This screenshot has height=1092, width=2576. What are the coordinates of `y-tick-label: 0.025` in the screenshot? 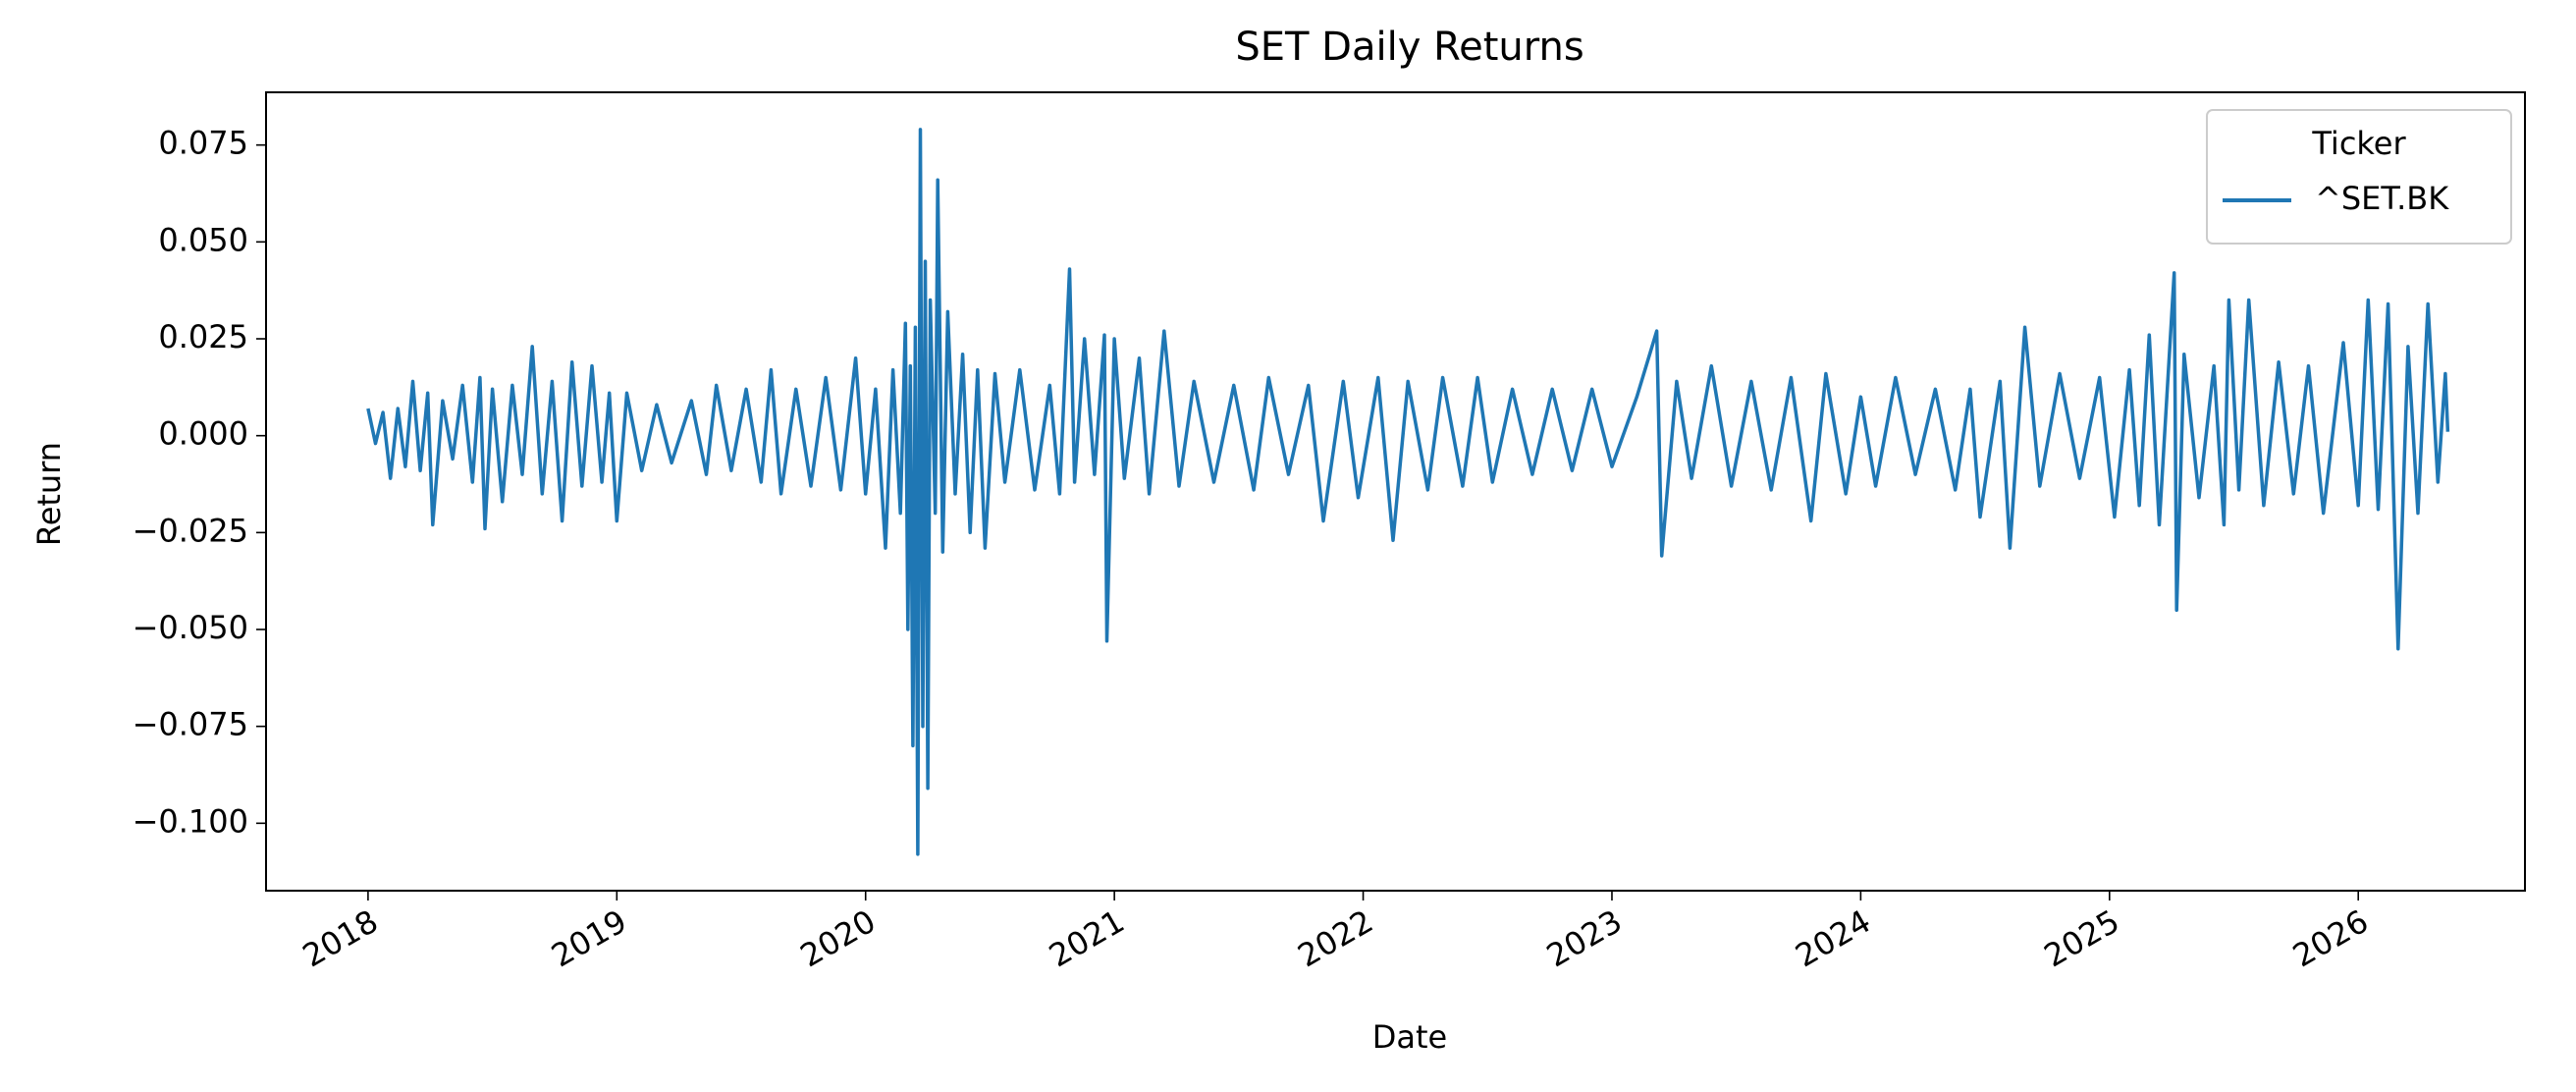 It's located at (203, 336).